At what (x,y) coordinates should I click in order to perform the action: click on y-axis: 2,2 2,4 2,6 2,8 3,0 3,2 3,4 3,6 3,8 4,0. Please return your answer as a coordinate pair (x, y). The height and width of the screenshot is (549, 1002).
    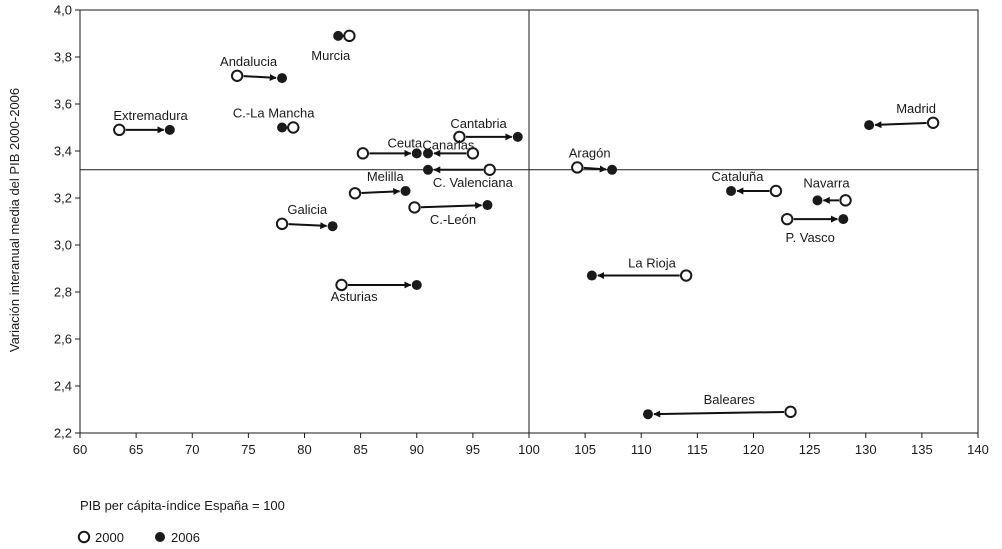
    Looking at the image, I should click on (67, 222).